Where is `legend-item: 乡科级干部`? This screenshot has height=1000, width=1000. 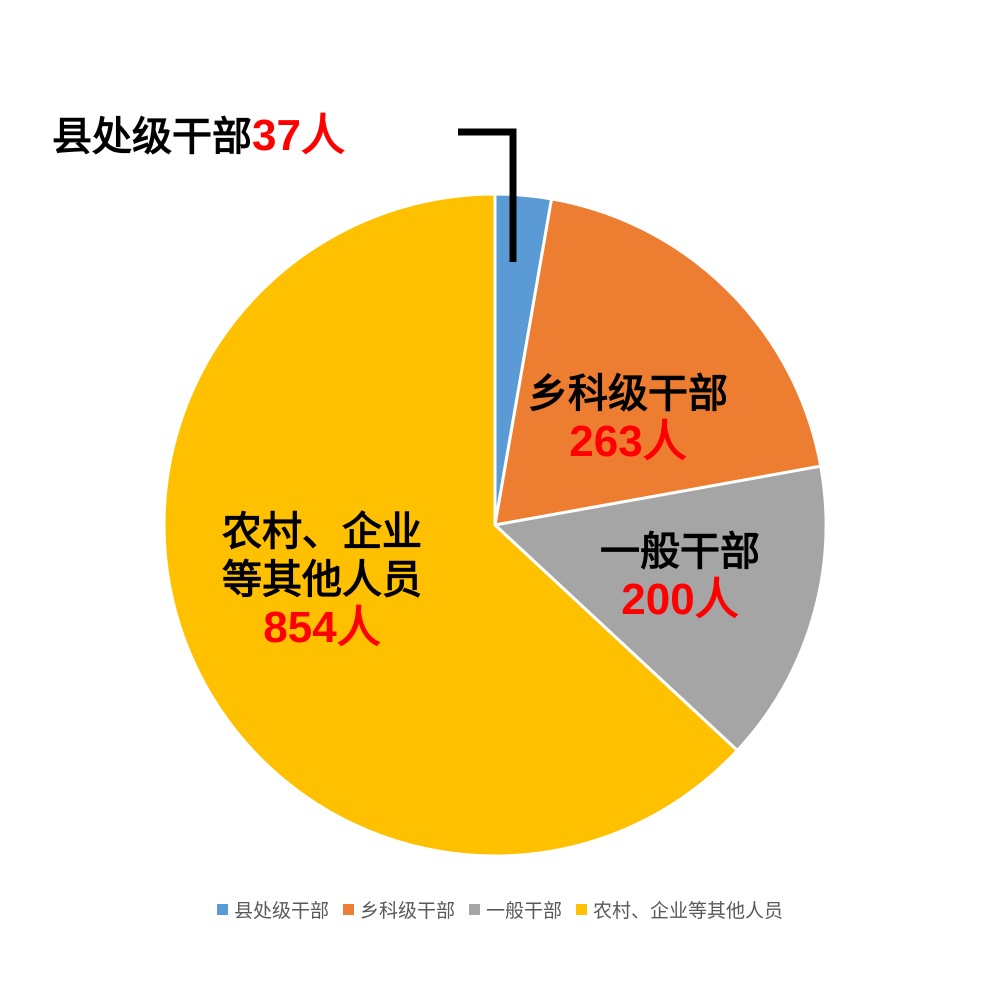
legend-item: 乡科级干部 is located at coordinates (398, 909).